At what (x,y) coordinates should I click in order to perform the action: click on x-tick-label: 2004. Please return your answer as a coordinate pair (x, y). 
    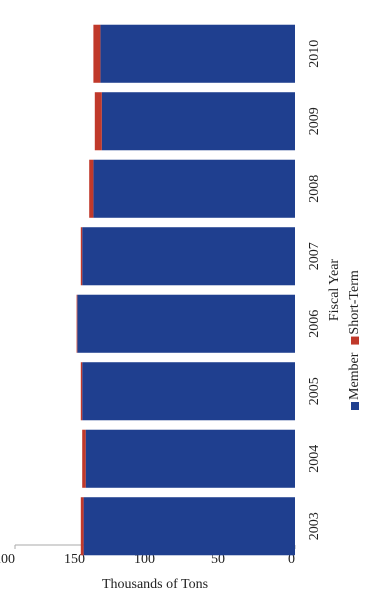
    Looking at the image, I should click on (314, 459).